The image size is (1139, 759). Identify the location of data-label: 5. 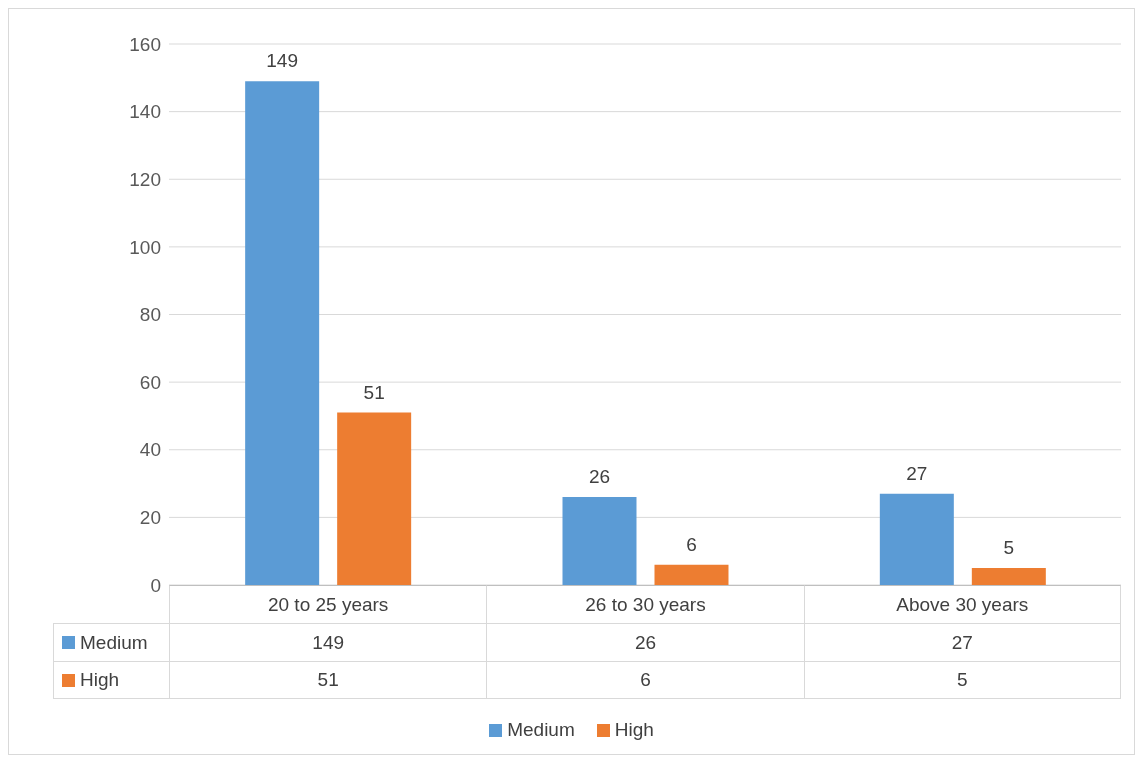
(1009, 548).